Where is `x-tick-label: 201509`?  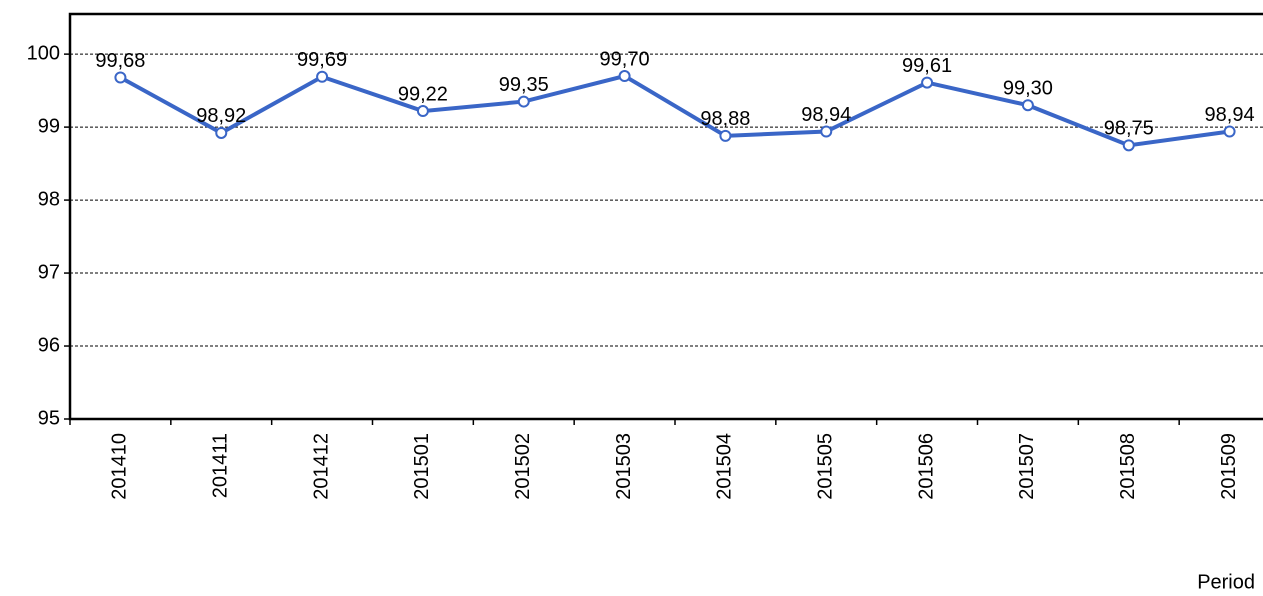
x-tick-label: 201509 is located at coordinates (1229, 466).